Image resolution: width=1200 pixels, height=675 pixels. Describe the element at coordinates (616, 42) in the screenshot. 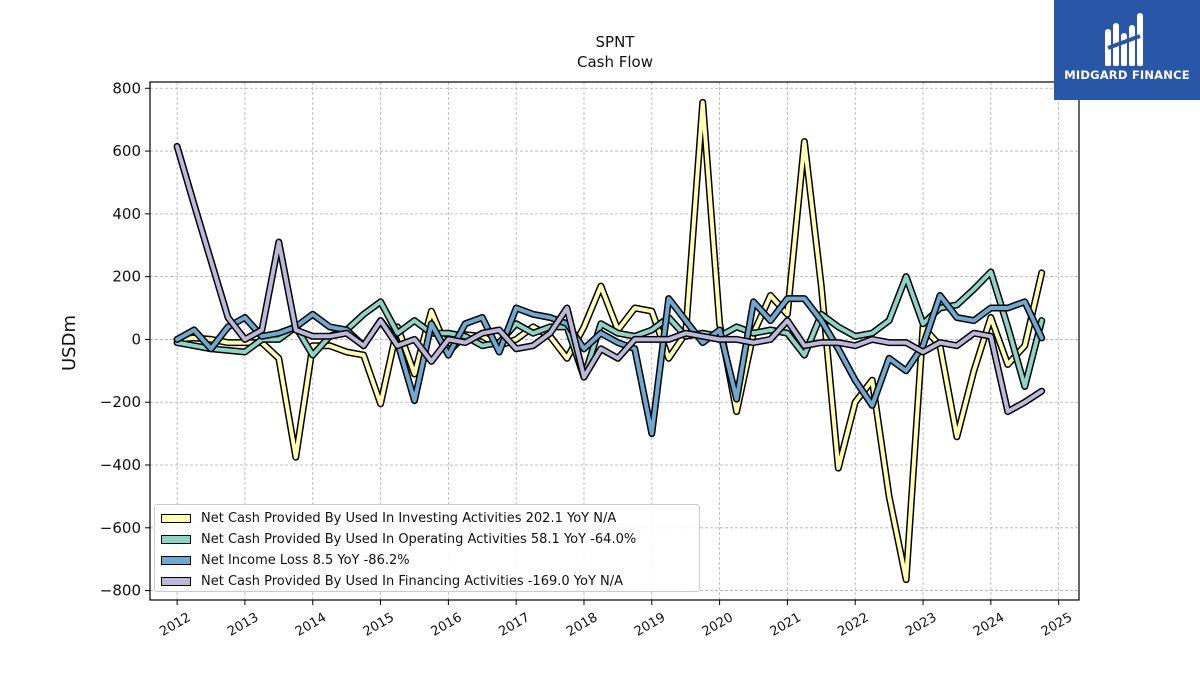

I see `chart-title: SPNT` at that location.